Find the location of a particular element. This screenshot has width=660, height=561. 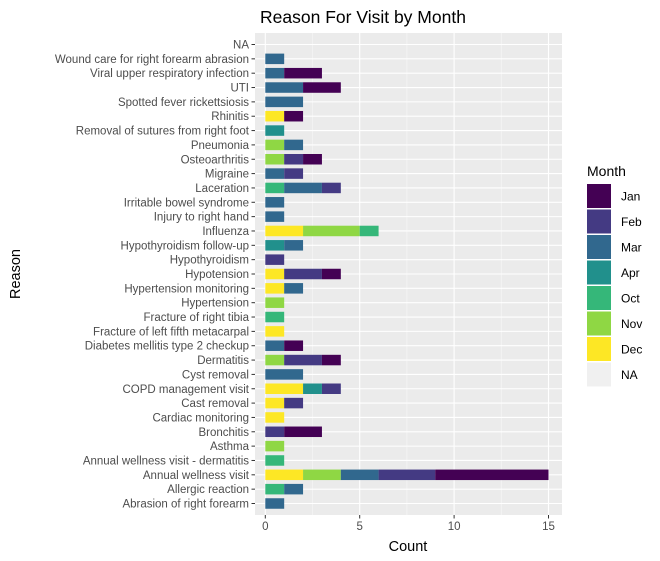

bar-dermatitis-feb is located at coordinates (303, 360).